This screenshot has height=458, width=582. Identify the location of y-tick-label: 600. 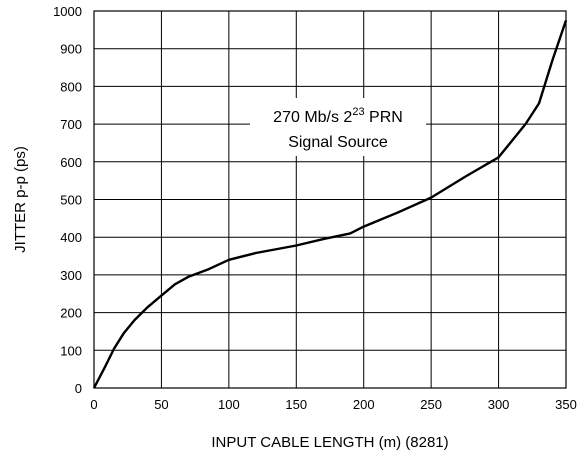
(71, 162).